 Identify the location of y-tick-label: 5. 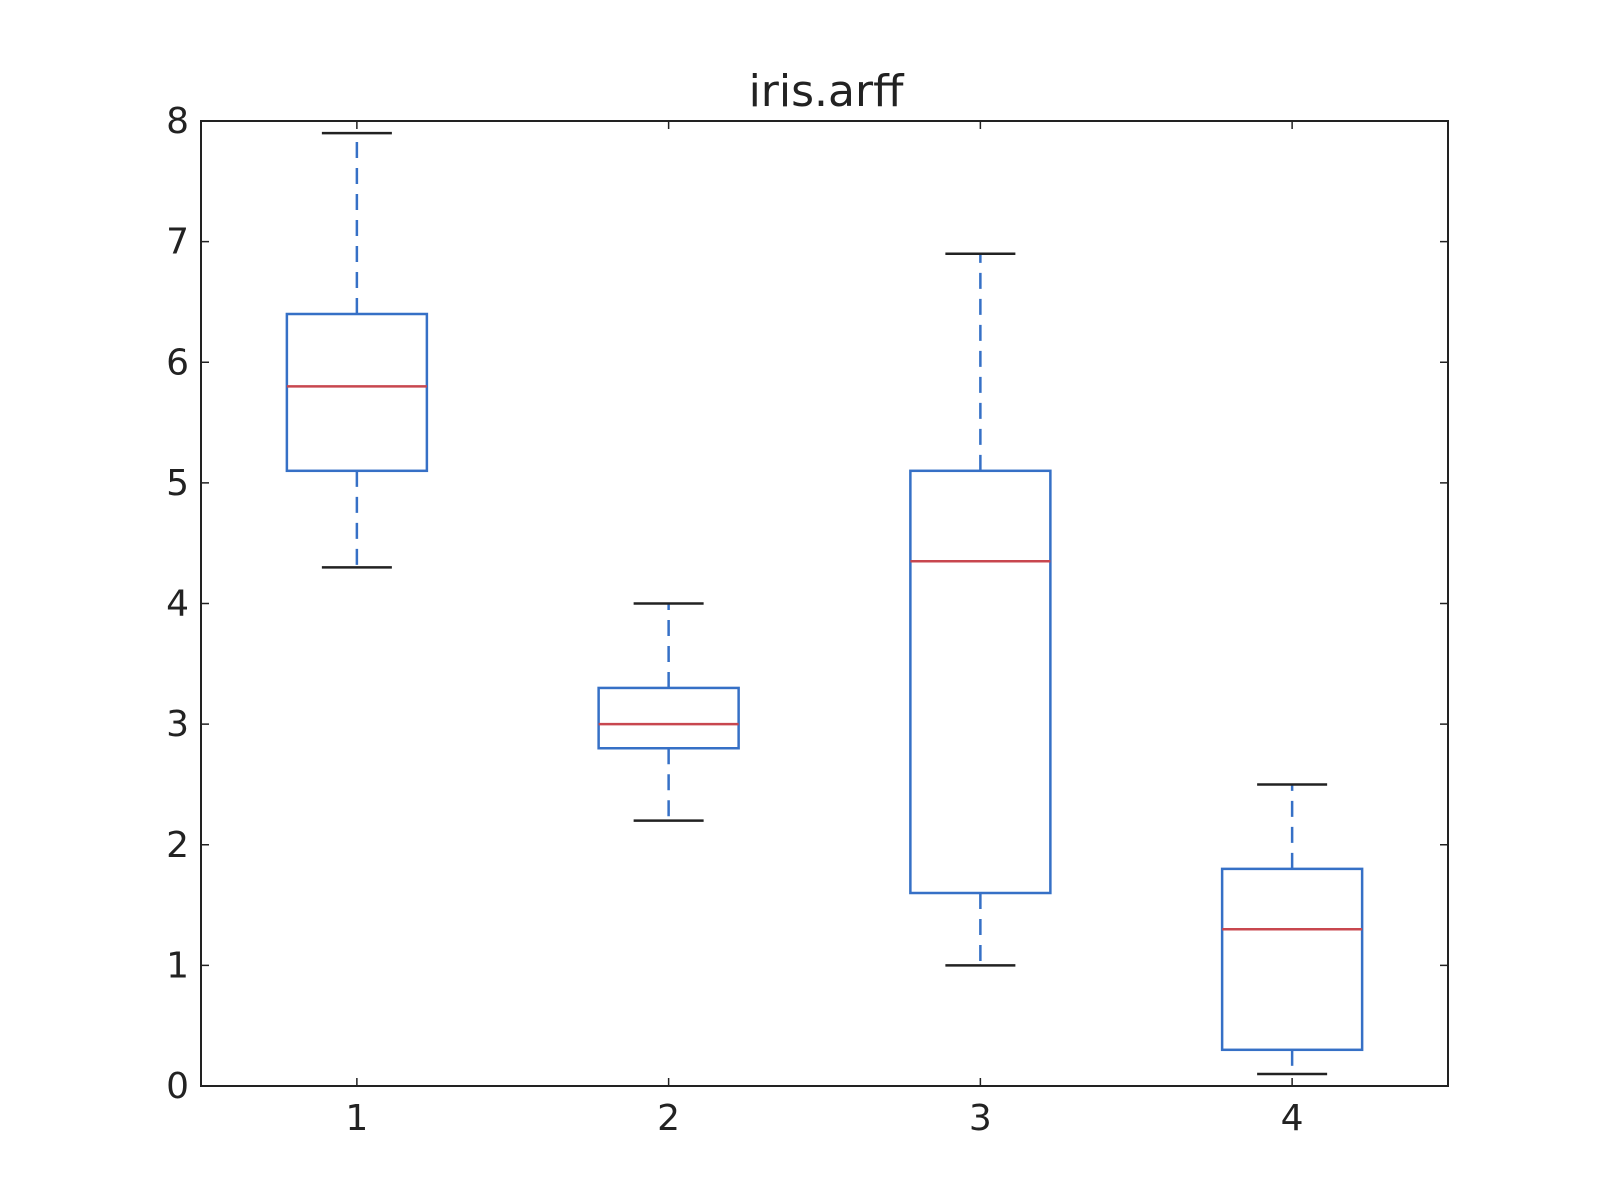
(177, 483).